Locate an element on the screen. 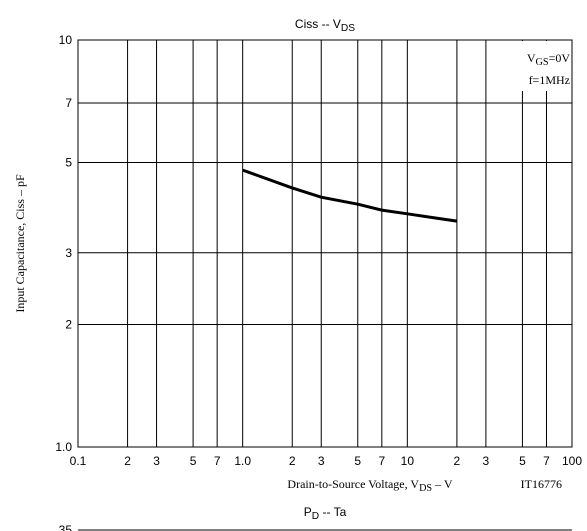 The image size is (587, 531). chart-title: Ciss -- VDS is located at coordinates (325, 25).